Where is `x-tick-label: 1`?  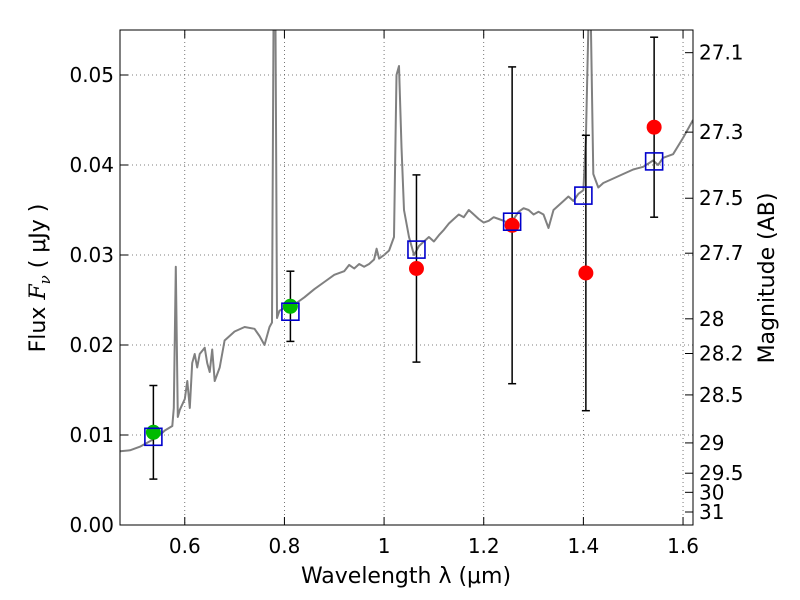 x-tick-label: 1 is located at coordinates (384, 546).